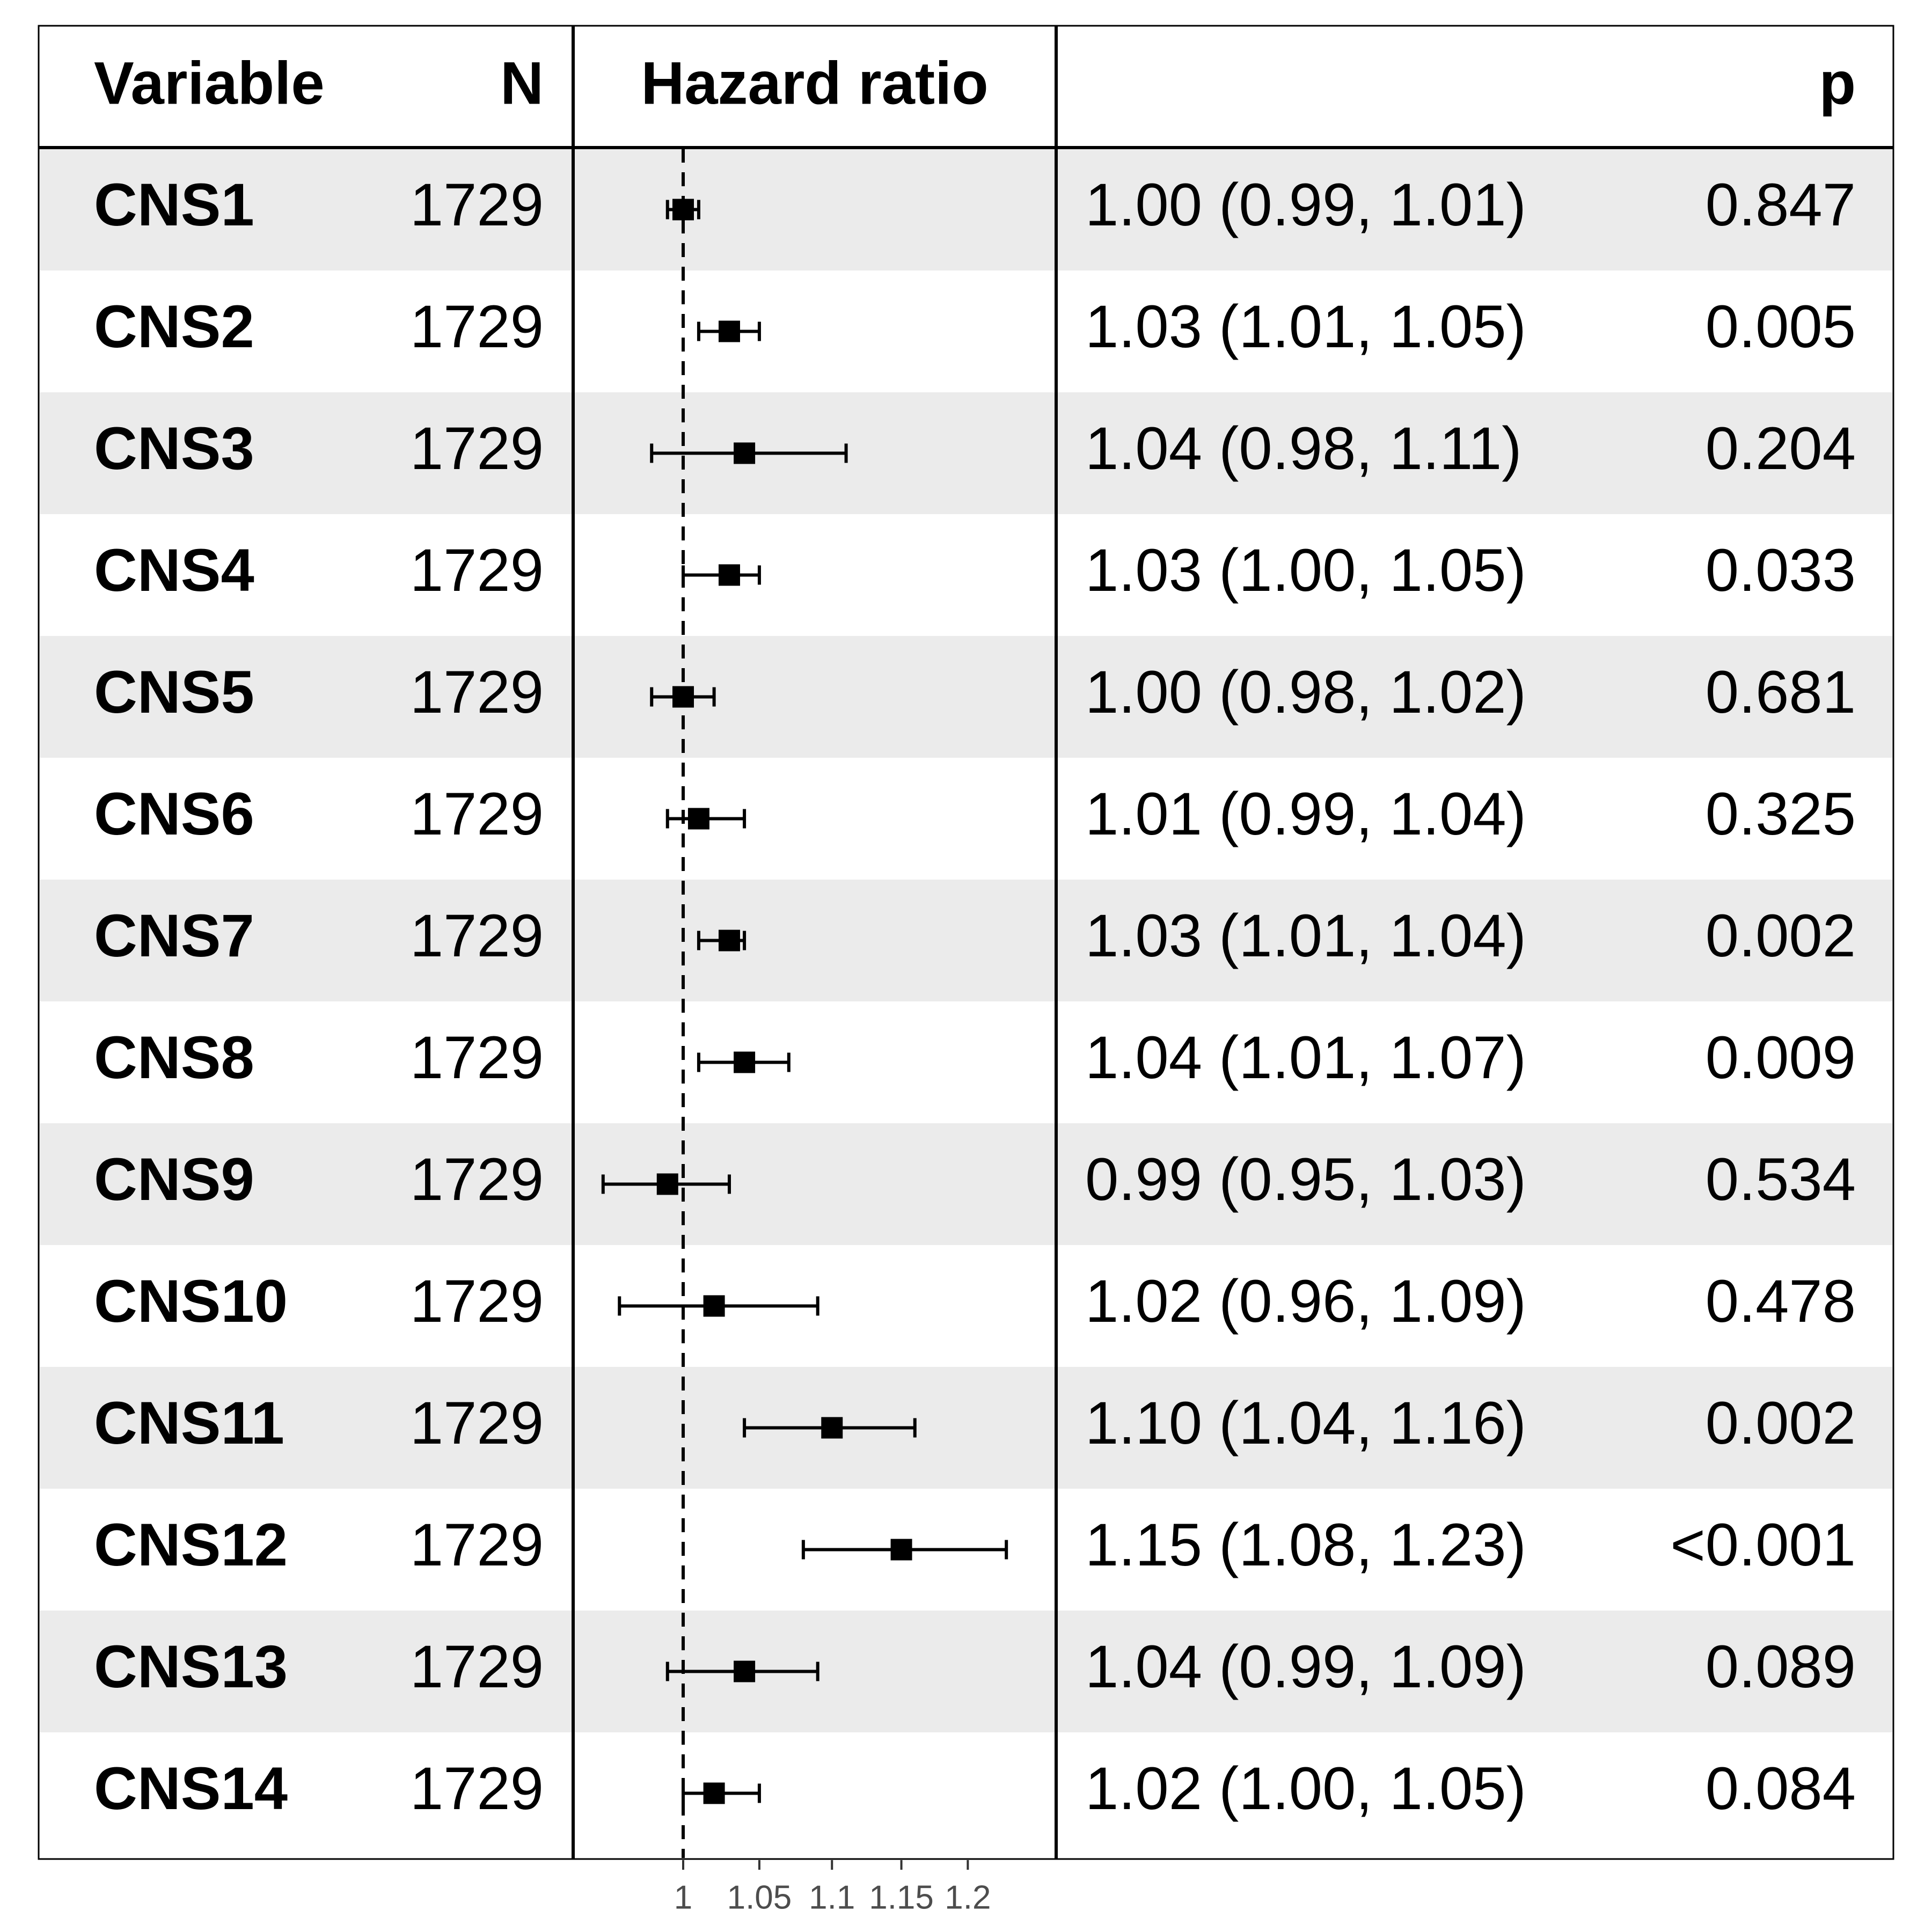 Image resolution: width=1932 pixels, height=1932 pixels. Describe the element at coordinates (174, 813) in the screenshot. I see `row-variable-label: CNS6` at that location.